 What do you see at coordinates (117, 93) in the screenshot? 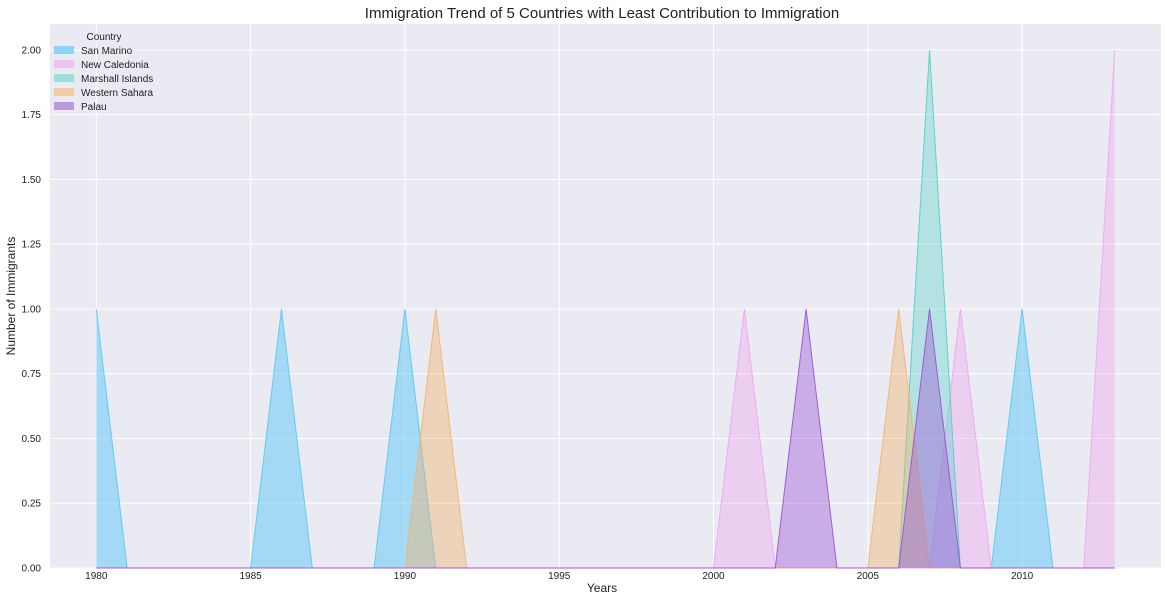
I see `legend-label-3: Western Sahara` at bounding box center [117, 93].